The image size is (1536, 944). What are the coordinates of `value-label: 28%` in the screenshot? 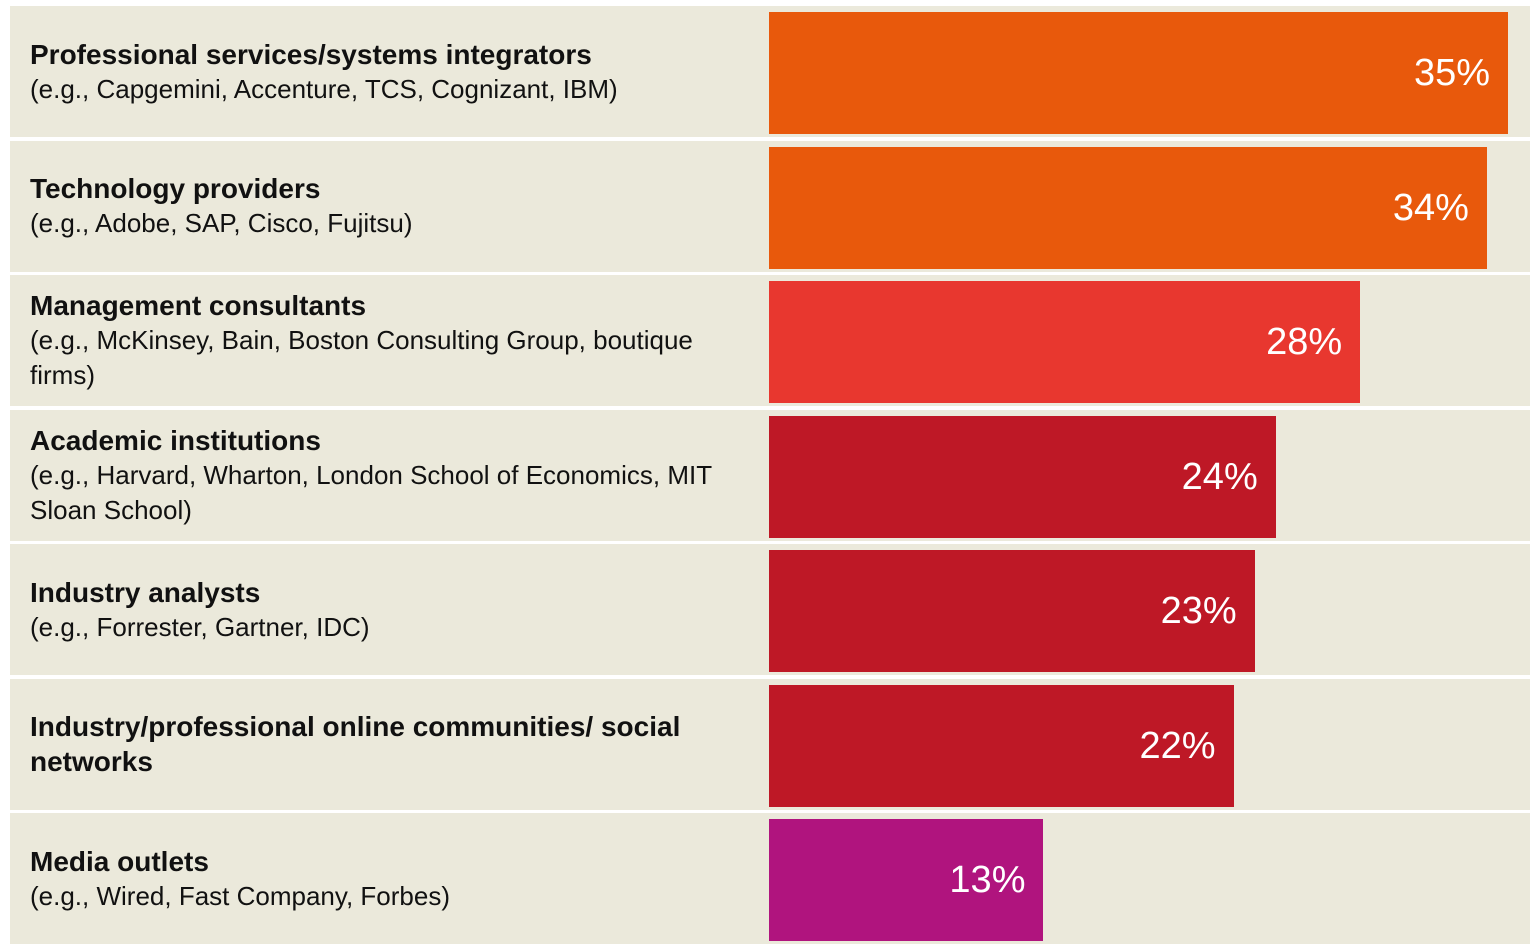 It's located at (1304, 342).